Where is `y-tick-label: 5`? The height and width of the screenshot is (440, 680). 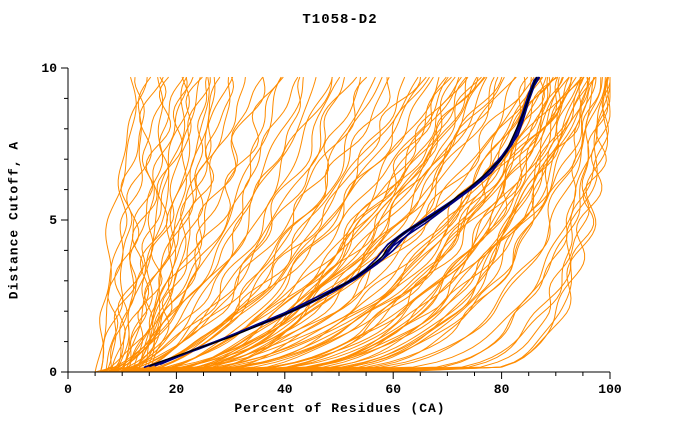
y-tick-label: 5 is located at coordinates (53, 220).